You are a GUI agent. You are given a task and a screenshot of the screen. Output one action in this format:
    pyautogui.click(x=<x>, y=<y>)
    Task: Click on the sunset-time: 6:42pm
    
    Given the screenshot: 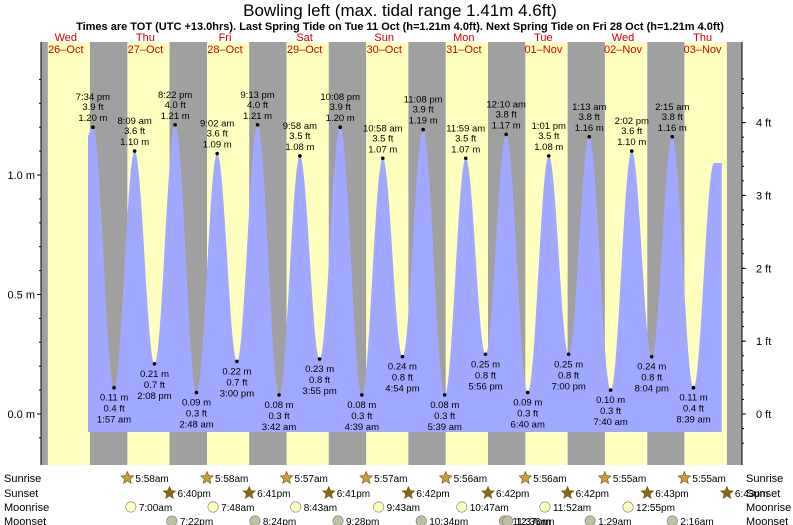 What is the action you would take?
    pyautogui.click(x=432, y=494)
    